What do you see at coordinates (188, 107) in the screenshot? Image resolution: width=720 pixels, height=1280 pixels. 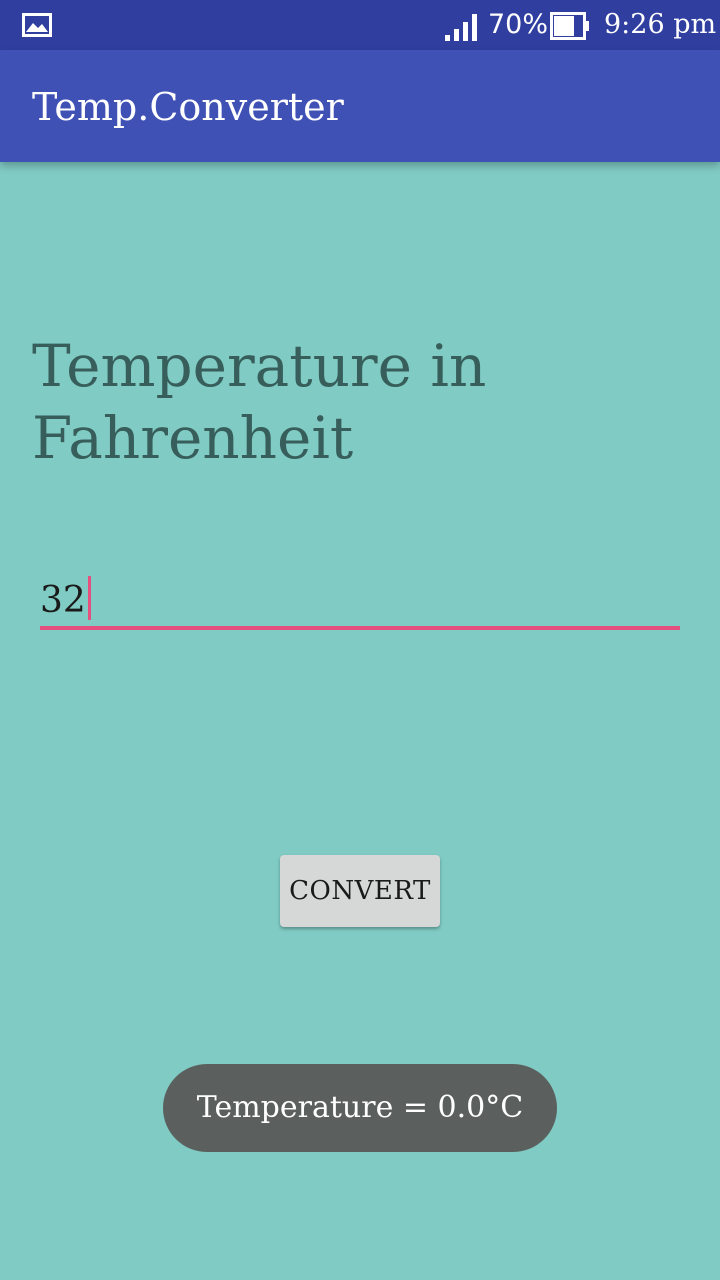 I see `app-title: Temp.Converter` at bounding box center [188, 107].